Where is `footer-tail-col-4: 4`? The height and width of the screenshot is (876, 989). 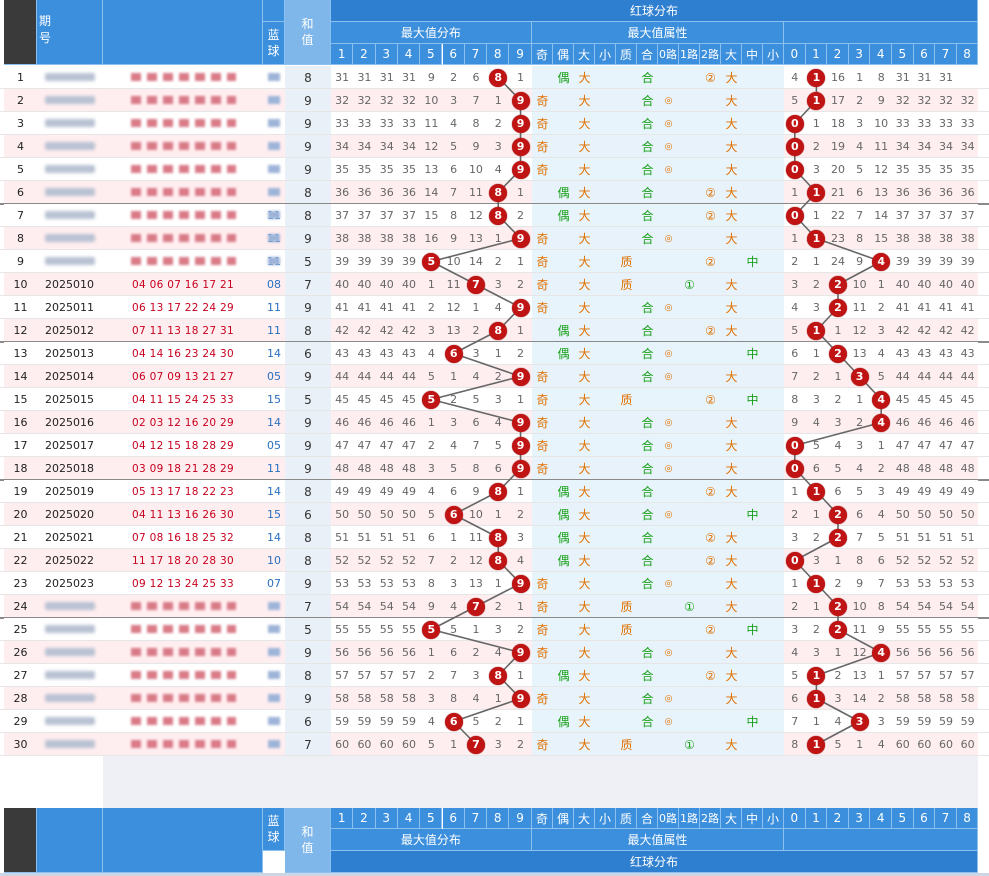
footer-tail-col-4: 4 is located at coordinates (881, 818).